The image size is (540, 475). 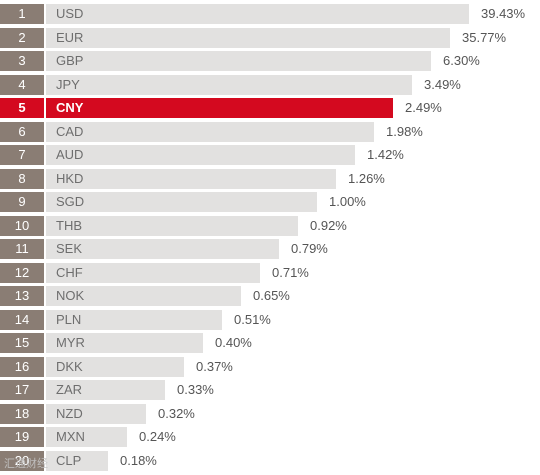 What do you see at coordinates (22, 343) in the screenshot?
I see `rank-label: 15` at bounding box center [22, 343].